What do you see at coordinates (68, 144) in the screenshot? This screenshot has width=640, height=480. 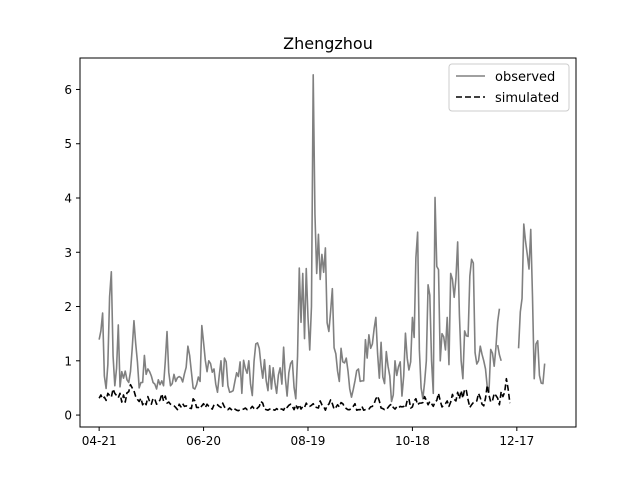 I see `y-tick-label: 5` at bounding box center [68, 144].